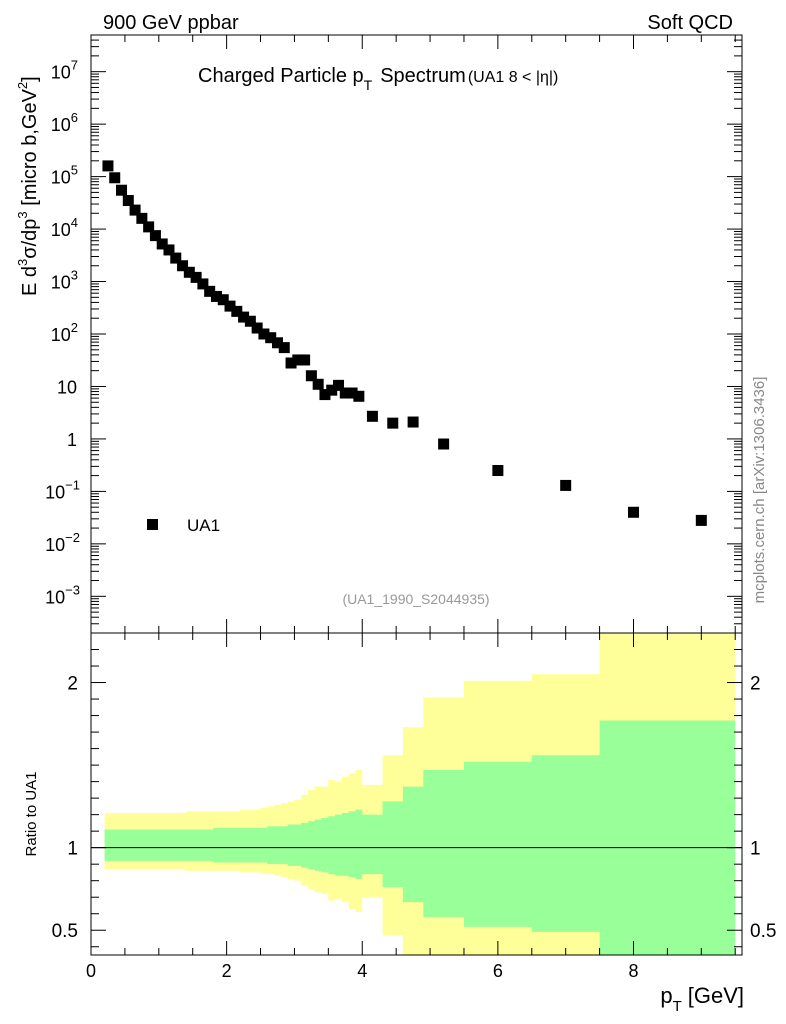 This screenshot has width=786, height=1024. I want to click on x-axis-label: pT [GeV], so click(702, 999).